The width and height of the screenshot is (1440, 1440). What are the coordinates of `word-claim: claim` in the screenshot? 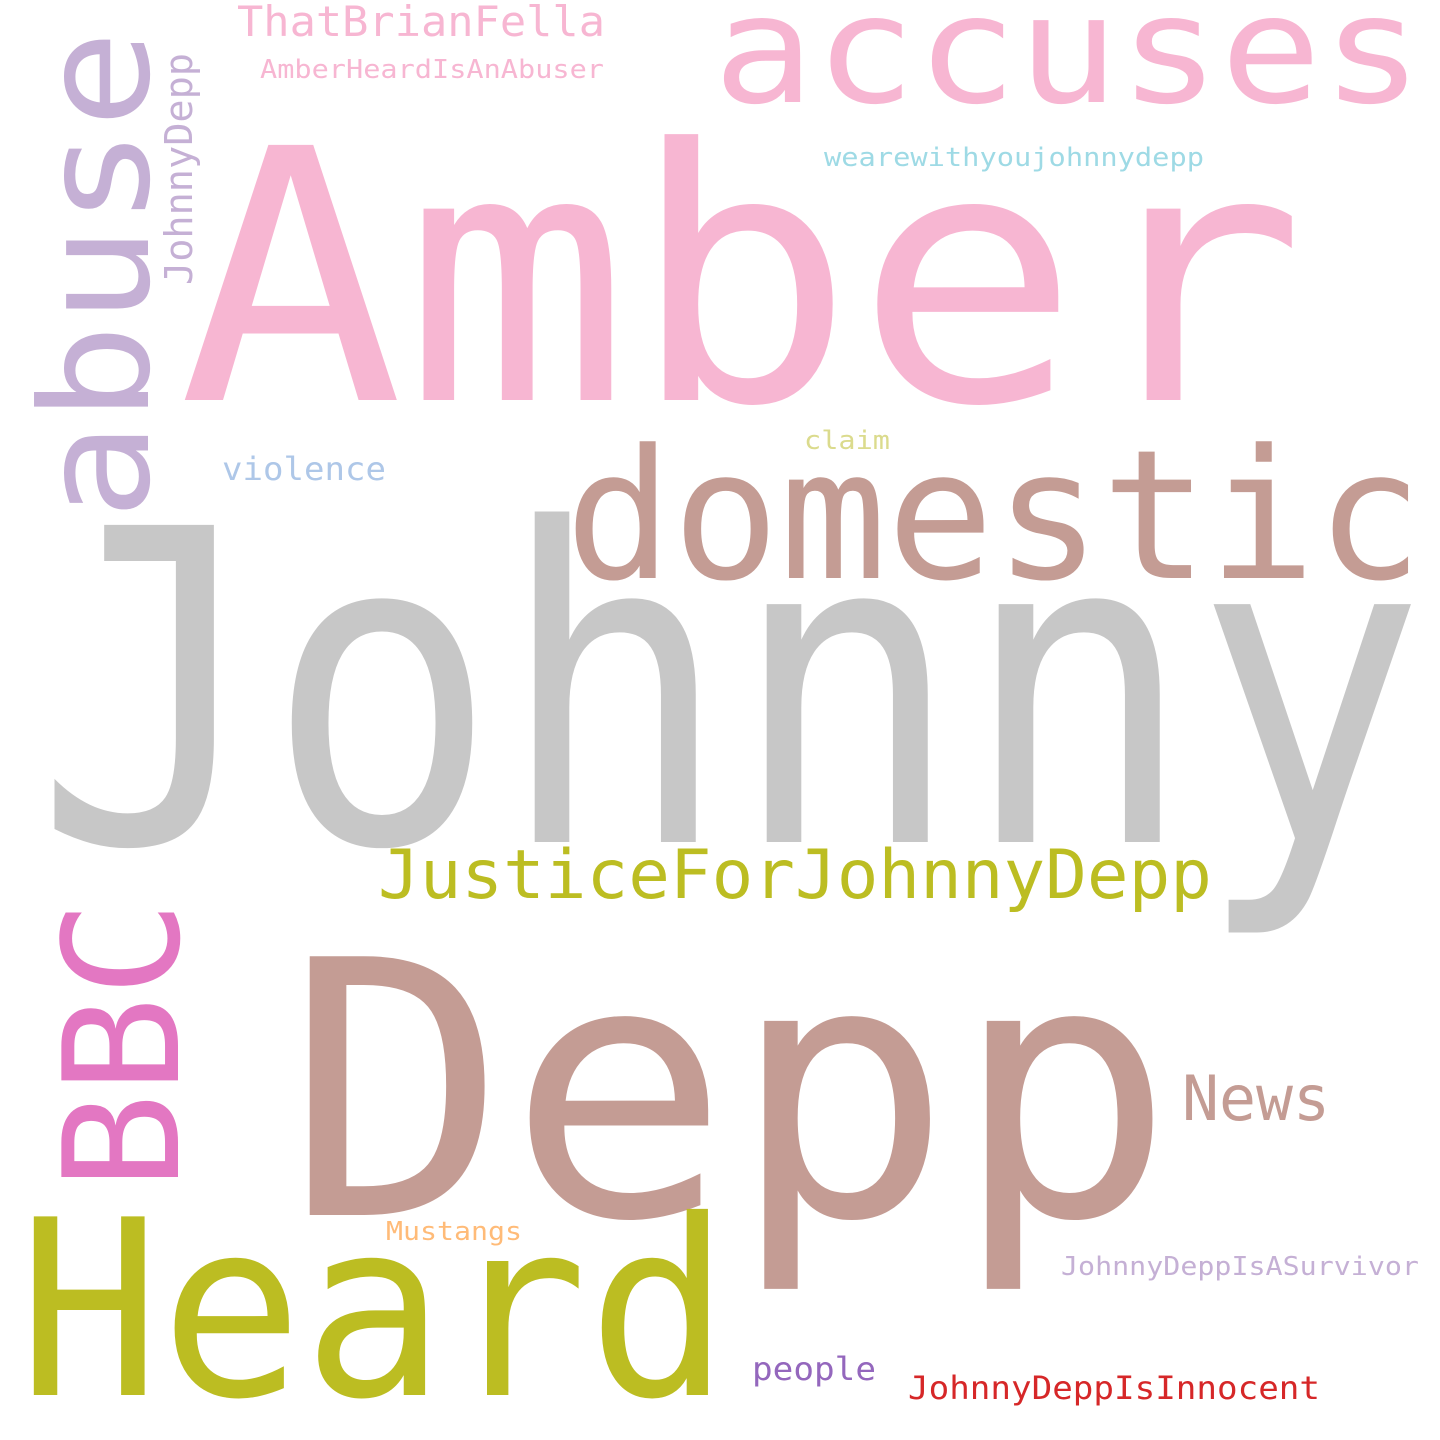 It's located at (847, 441).